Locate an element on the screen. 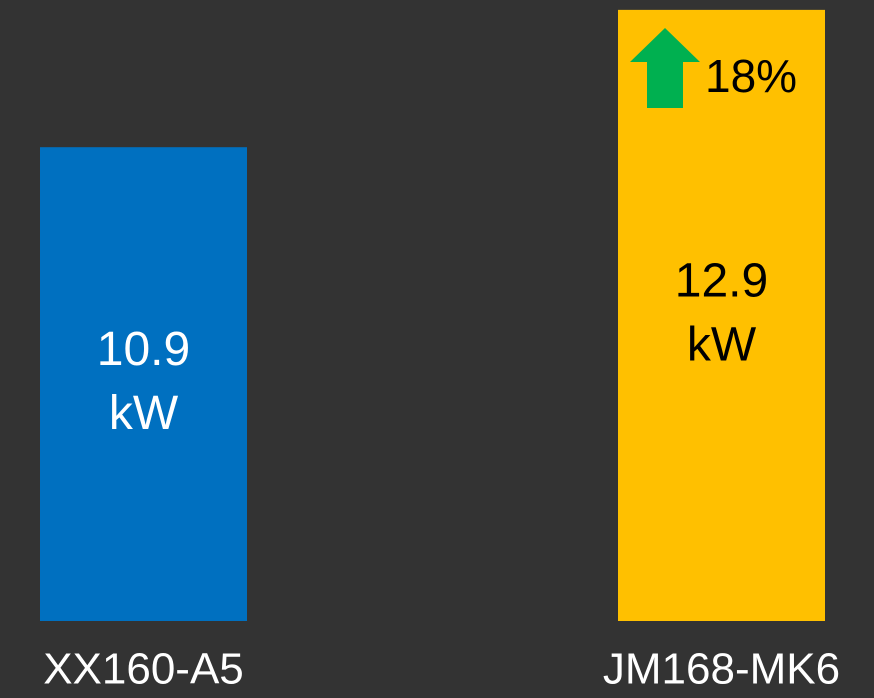 This screenshot has height=698, width=874. value-label: 12.9 kW is located at coordinates (721, 312).